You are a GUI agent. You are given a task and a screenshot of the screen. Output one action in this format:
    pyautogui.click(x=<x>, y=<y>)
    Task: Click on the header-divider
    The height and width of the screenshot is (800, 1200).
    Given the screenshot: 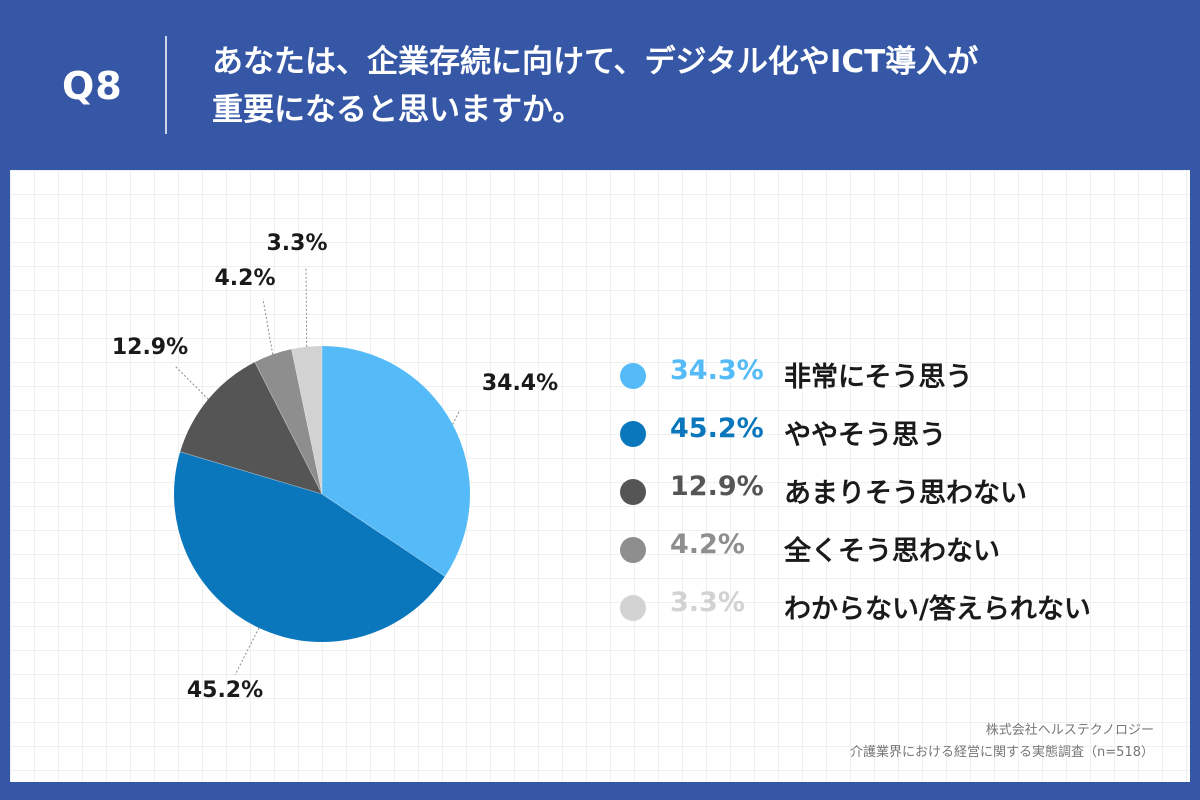 What is the action you would take?
    pyautogui.click(x=166, y=85)
    